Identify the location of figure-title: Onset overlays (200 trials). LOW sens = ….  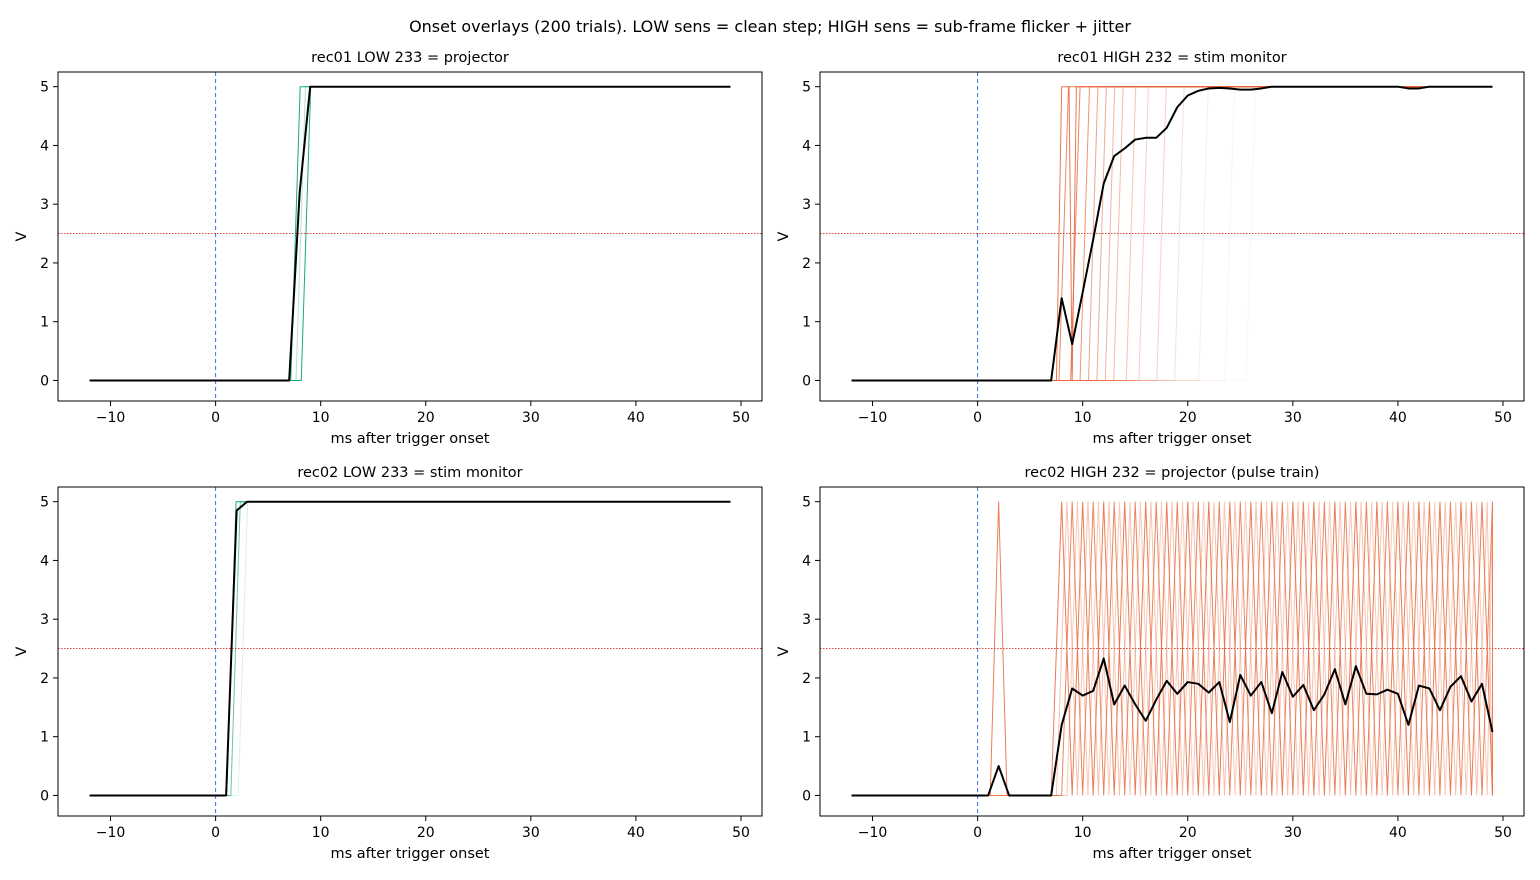
(770, 26).